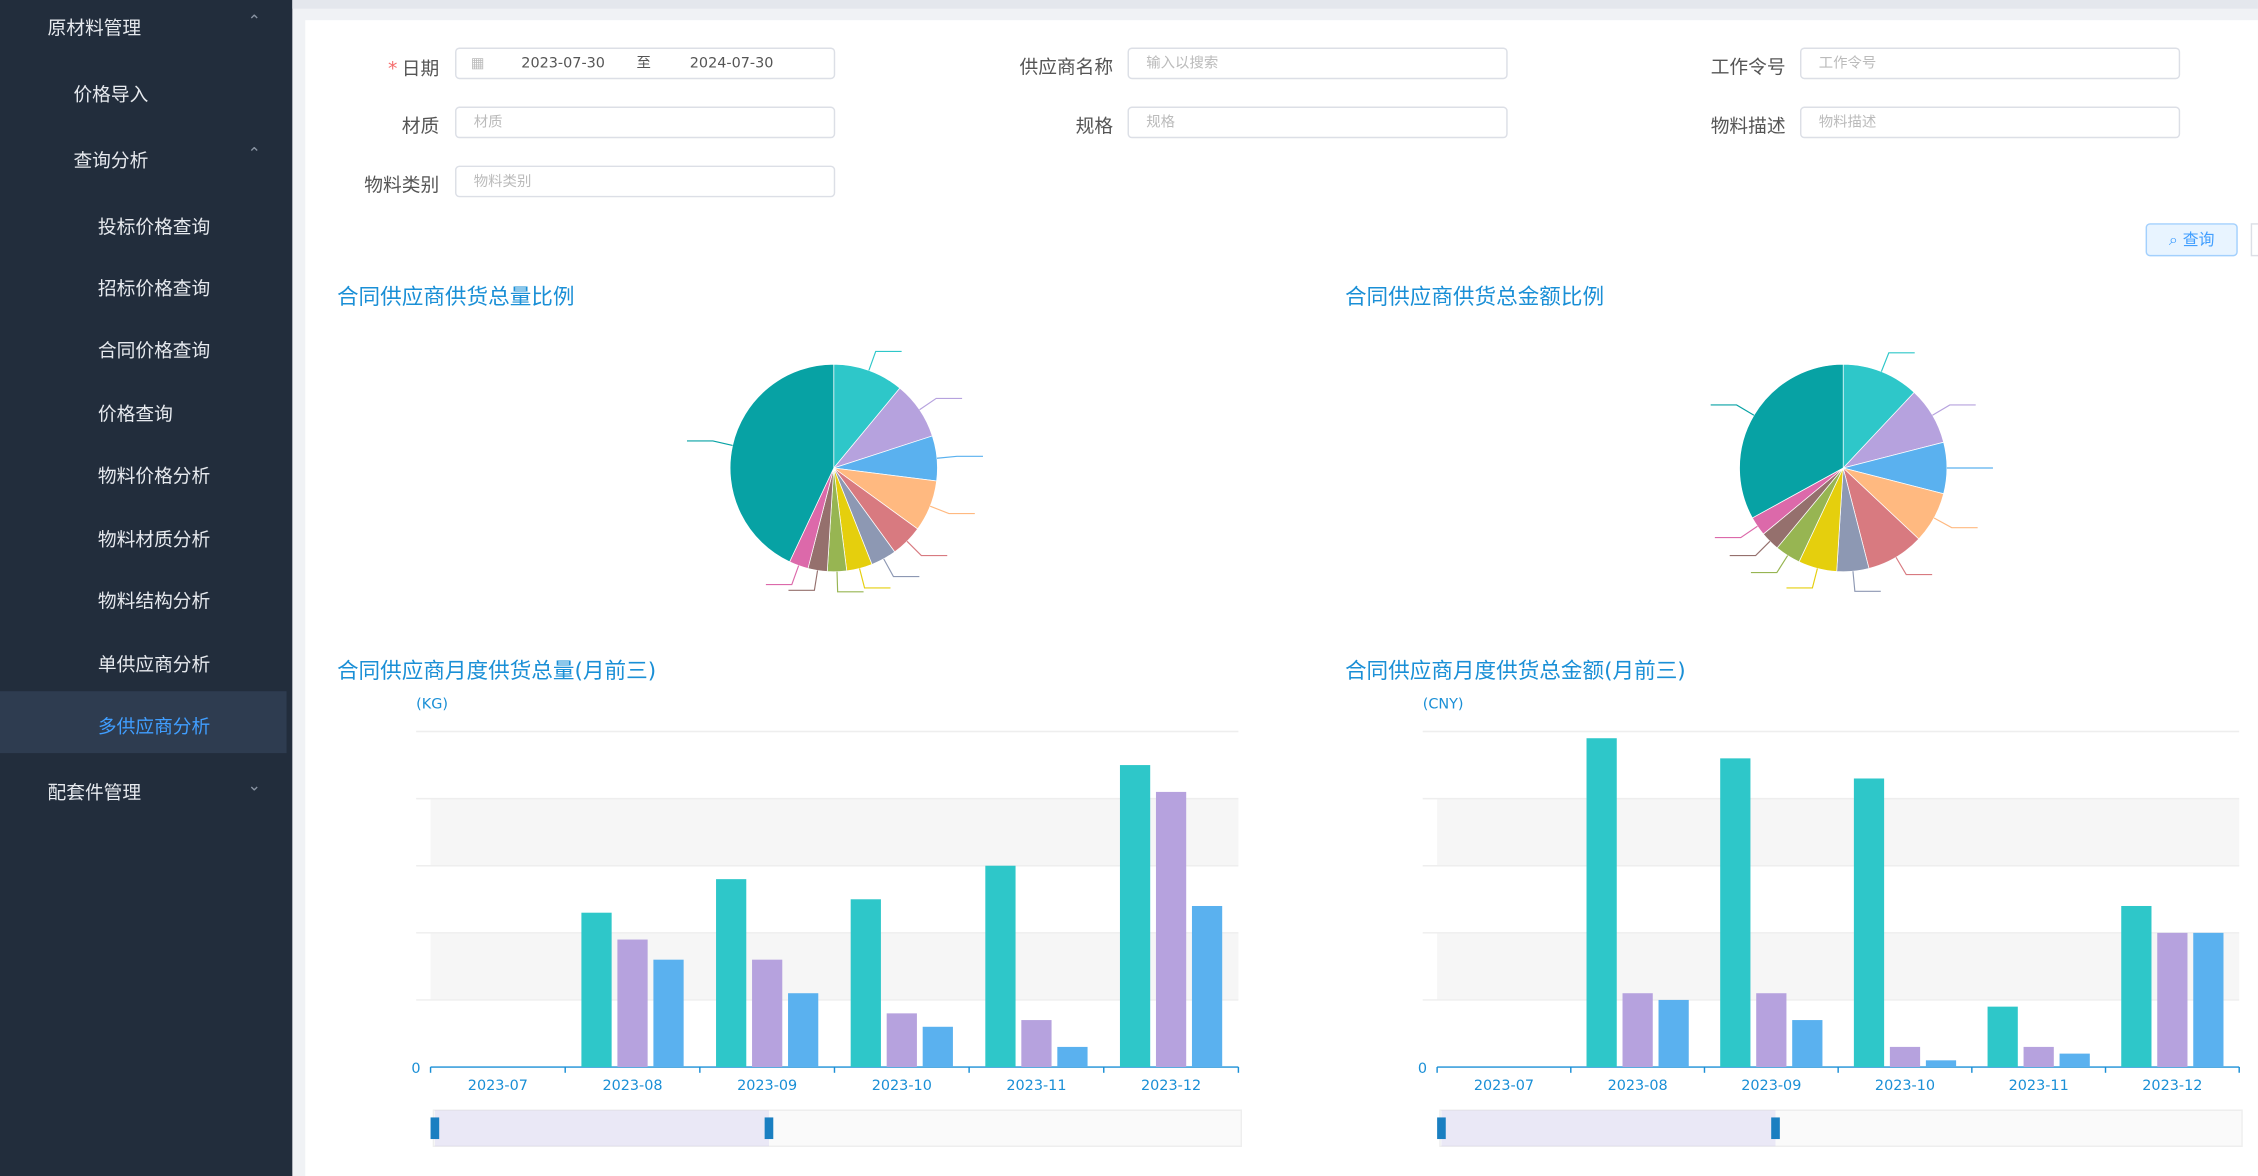 The height and width of the screenshot is (1176, 2258). I want to click on menu-item: 招标价格查询, so click(154, 290).